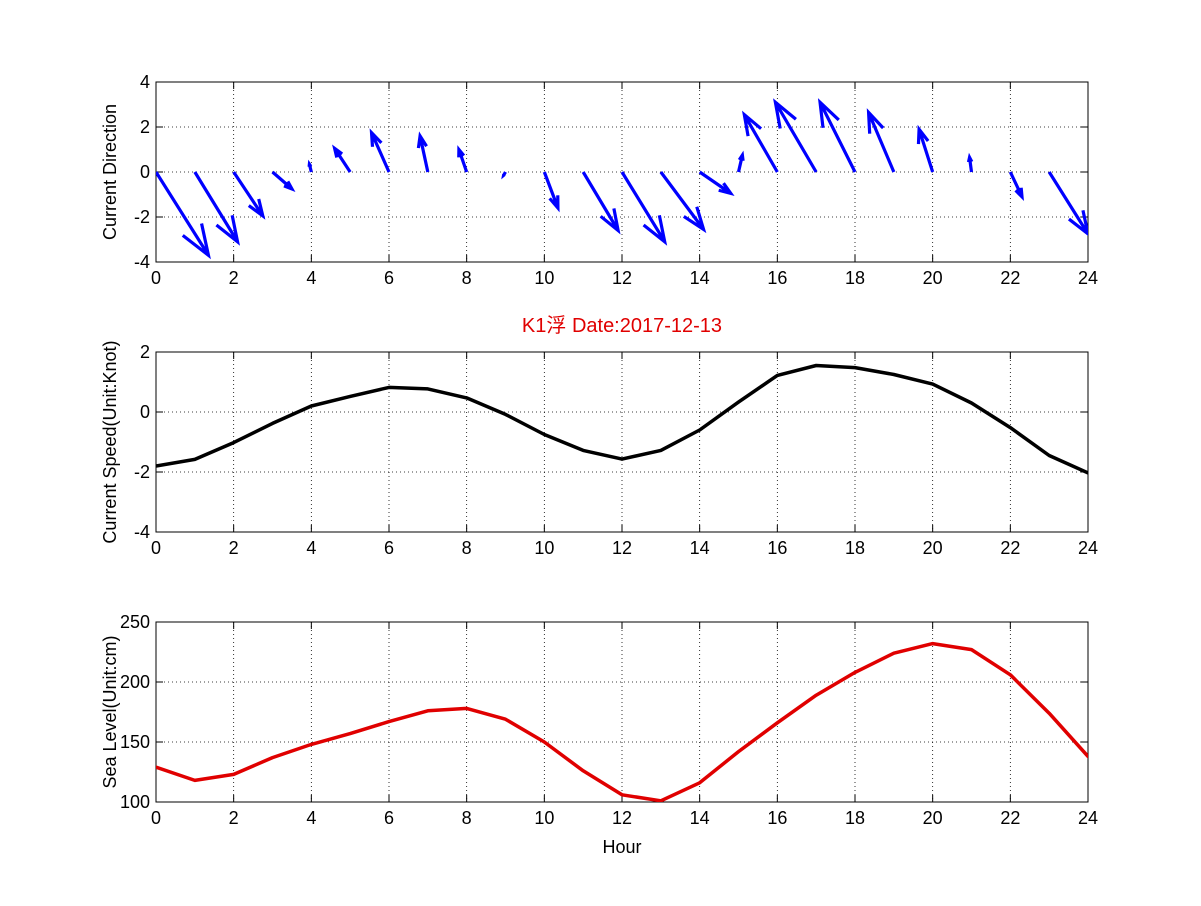 This screenshot has width=1201, height=906. What do you see at coordinates (544, 818) in the screenshot?
I see `sea-level-xtick-label: 10` at bounding box center [544, 818].